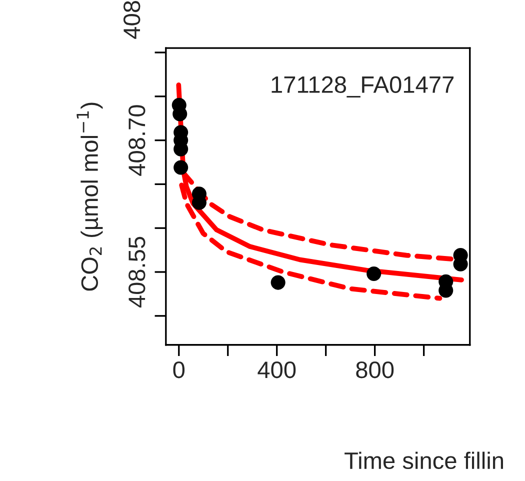  I want to click on x-tick-label: 0, so click(179, 369).